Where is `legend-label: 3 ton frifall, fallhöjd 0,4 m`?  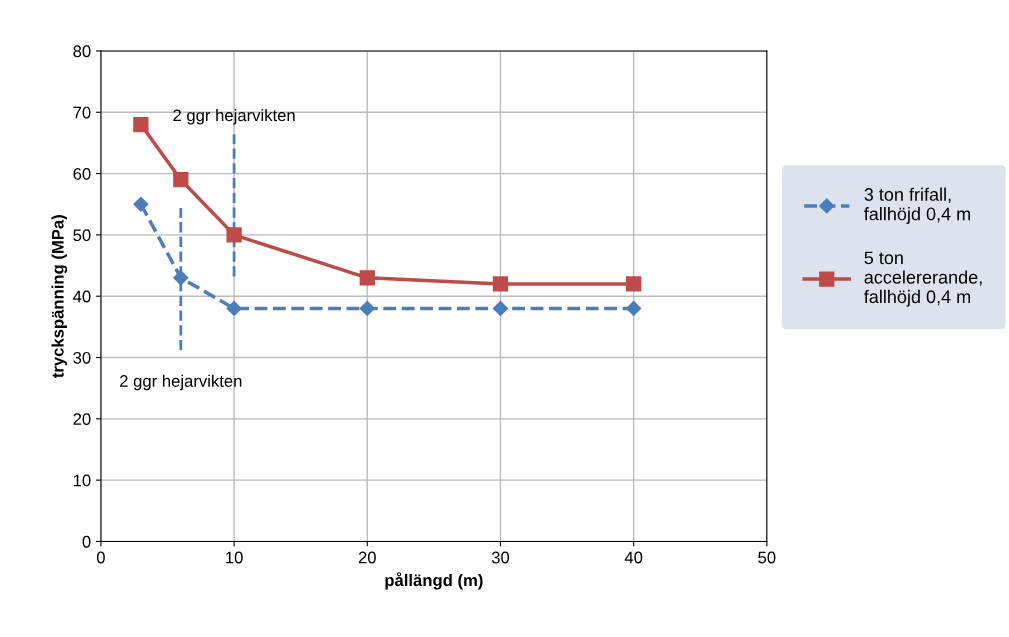 legend-label: 3 ton frifall, fallhöjd 0,4 m is located at coordinates (917, 205).